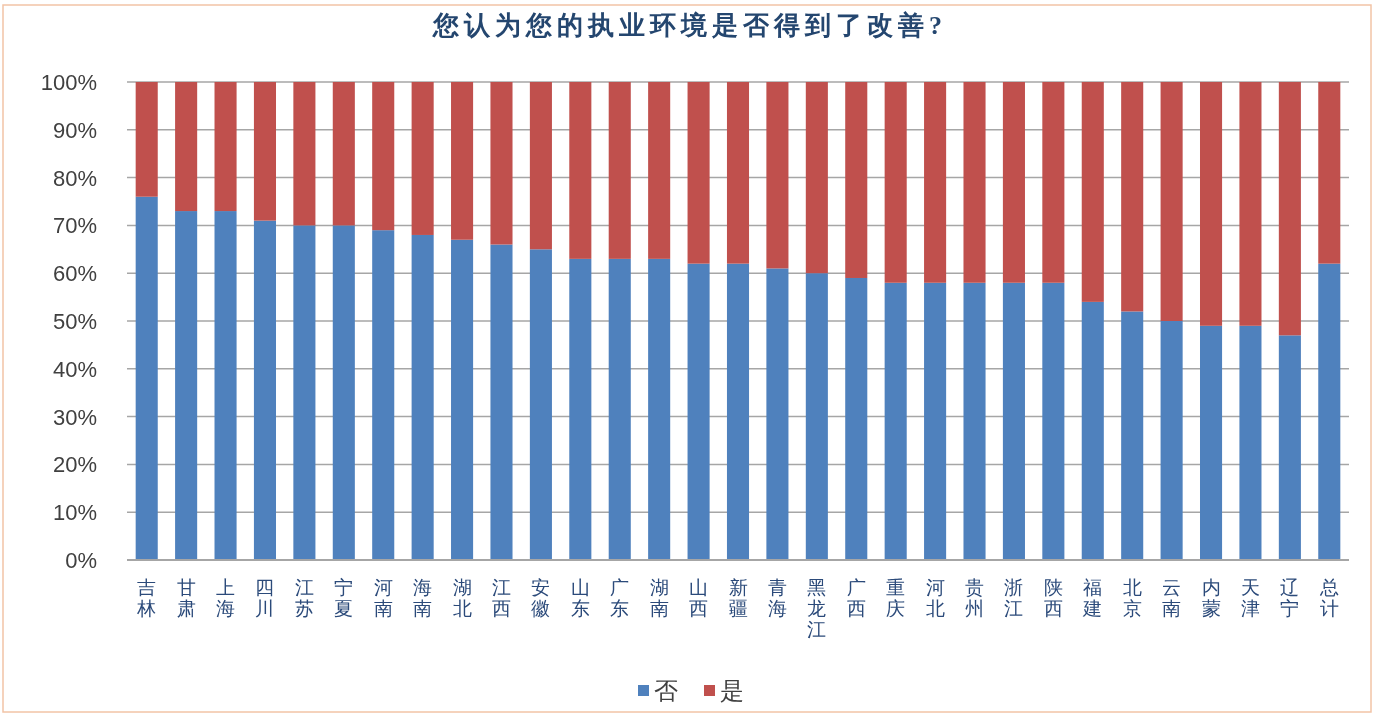 Image resolution: width=1380 pixels, height=718 pixels. Describe the element at coordinates (81, 560) in the screenshot. I see `y-tick-label: 0%` at that location.